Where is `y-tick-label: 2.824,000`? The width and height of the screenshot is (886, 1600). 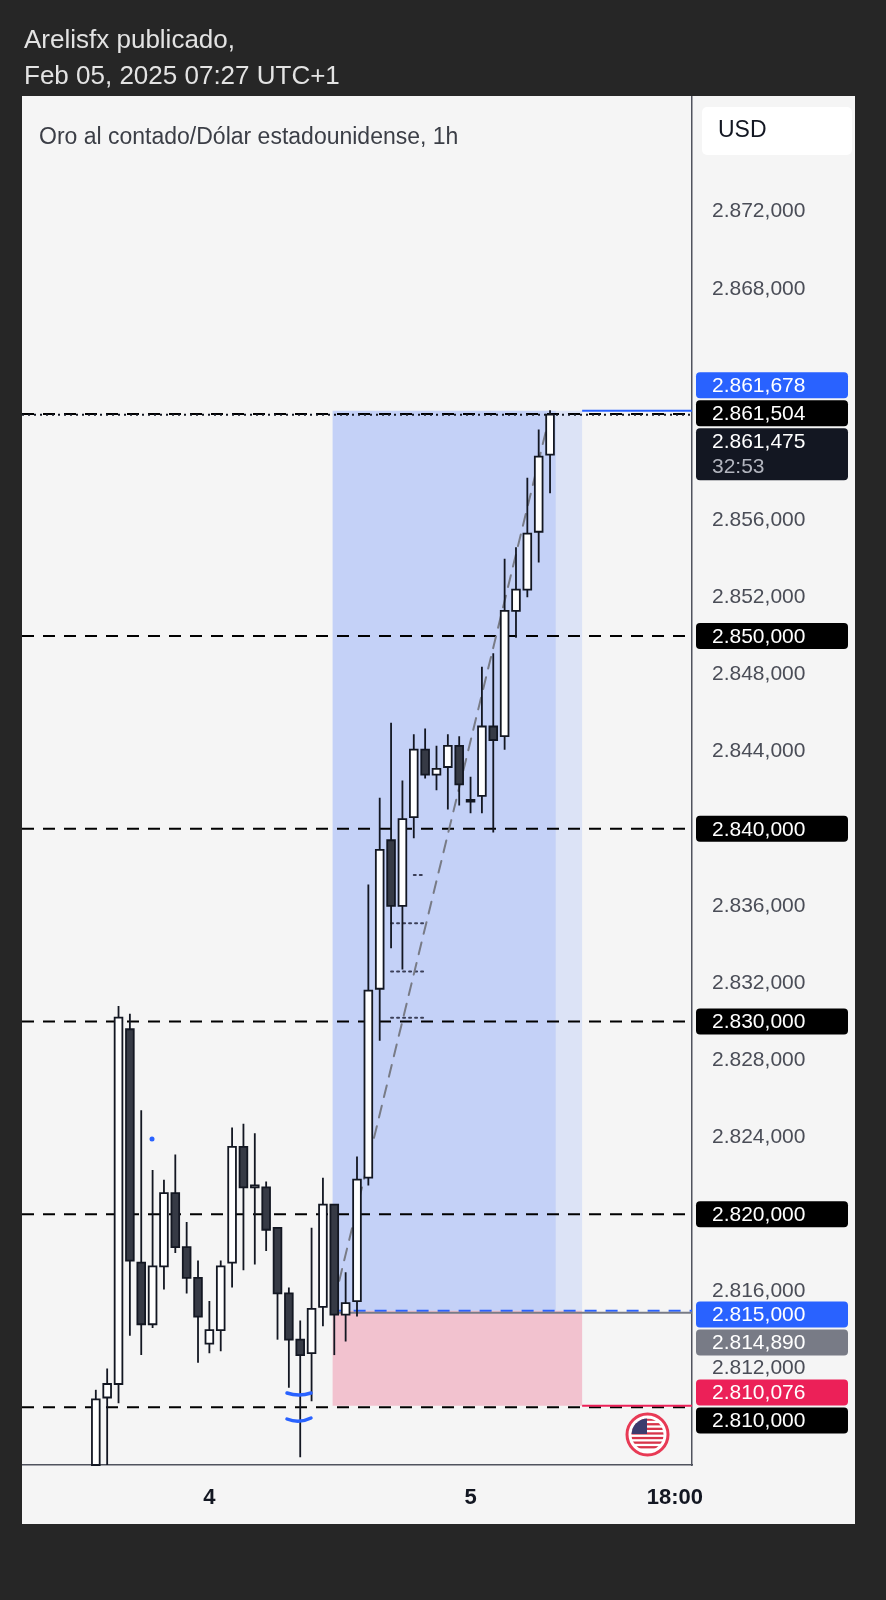 y-tick-label: 2.824,000 is located at coordinates (759, 1136).